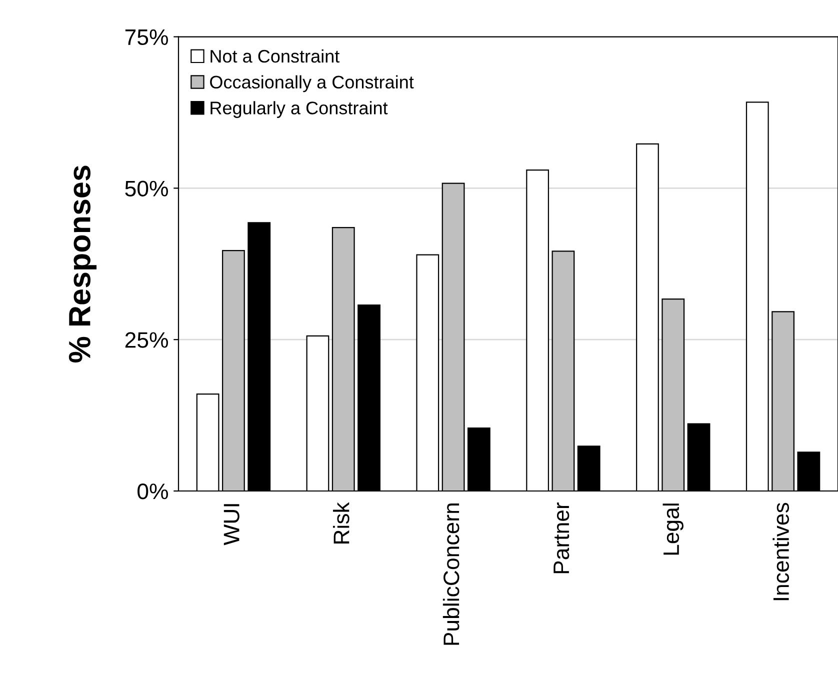  What do you see at coordinates (299, 109) in the screenshot?
I see `legend-label: Regularly a Constraint` at bounding box center [299, 109].